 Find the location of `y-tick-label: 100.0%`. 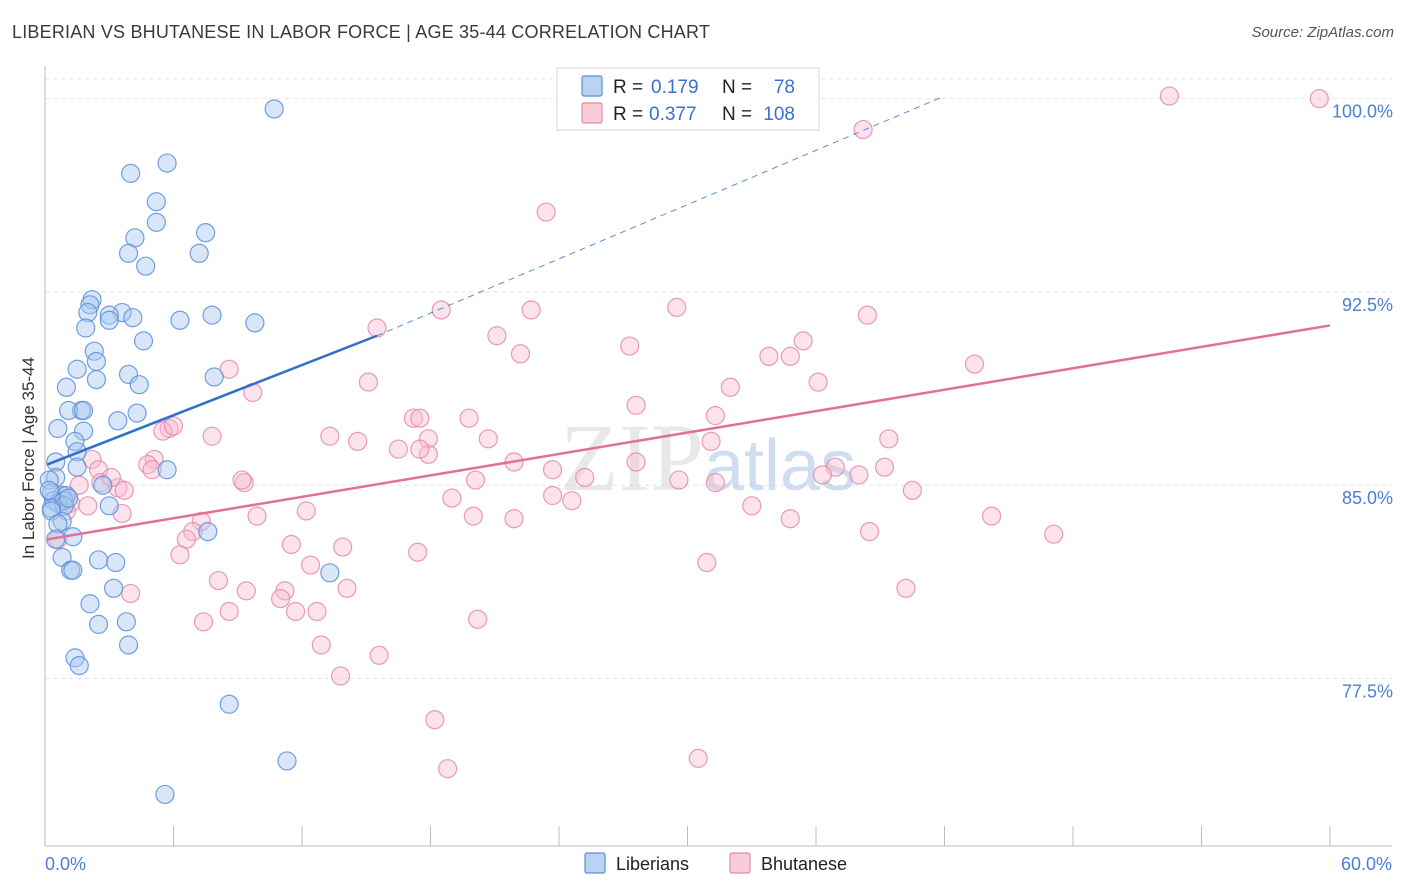

y-tick-label: 100.0% is located at coordinates (1362, 112).